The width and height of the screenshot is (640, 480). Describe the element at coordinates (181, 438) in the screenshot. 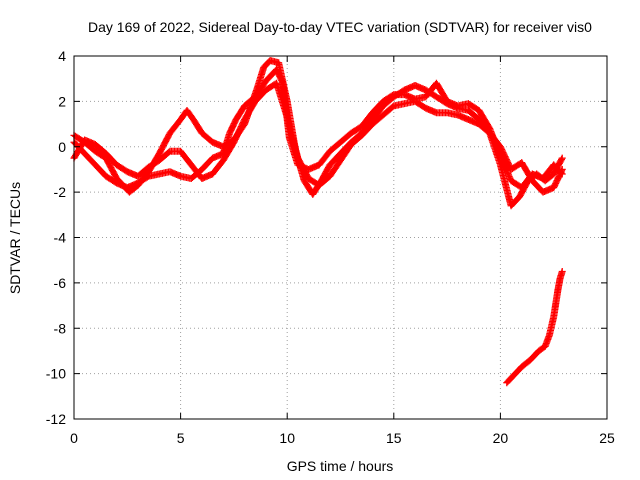

I see `x-tick-label: 5` at that location.